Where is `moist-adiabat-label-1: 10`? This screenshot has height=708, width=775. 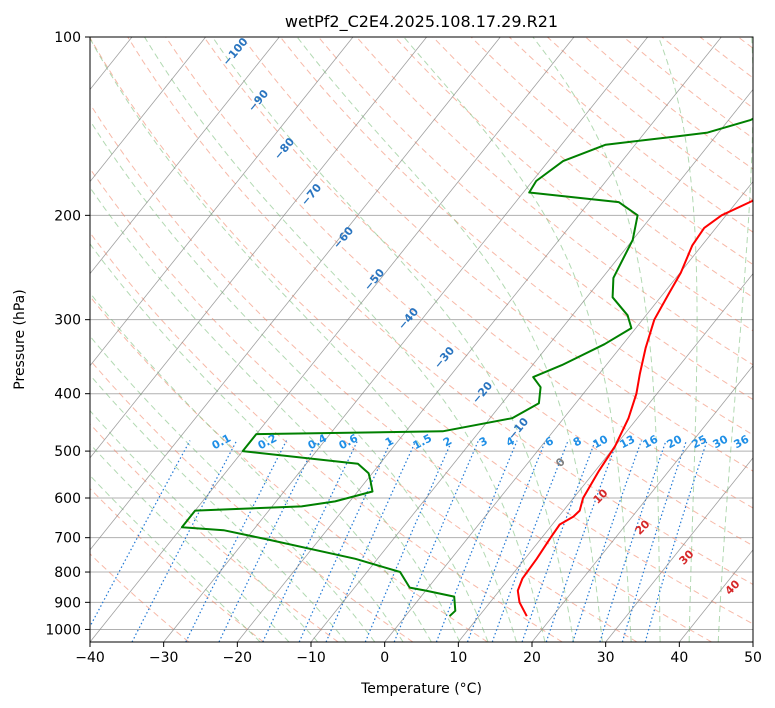 moist-adiabat-label-1: 10 is located at coordinates (601, 496).